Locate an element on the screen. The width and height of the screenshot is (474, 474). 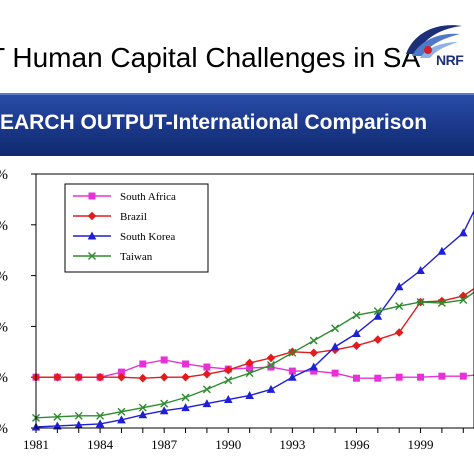
slide-title: T Human Capital Challenges in SA is located at coordinates (237, 62).